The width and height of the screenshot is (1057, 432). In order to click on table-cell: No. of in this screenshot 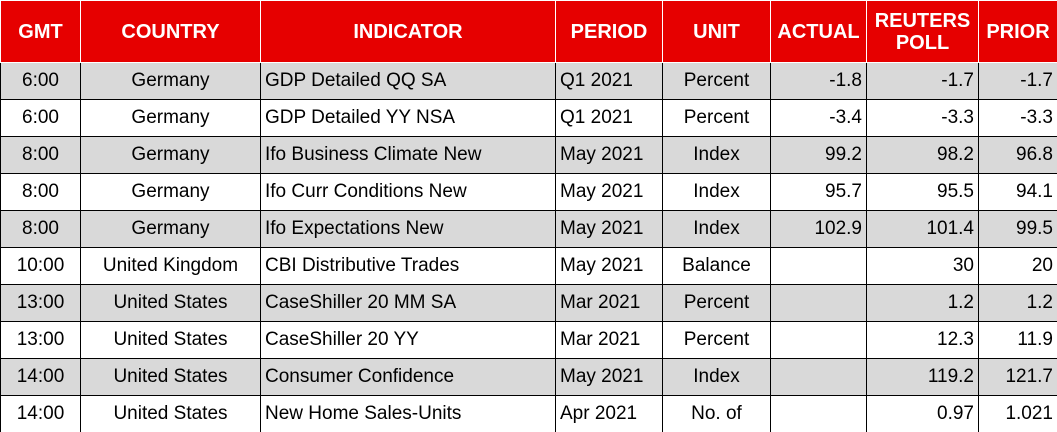, I will do `click(716, 413)`.